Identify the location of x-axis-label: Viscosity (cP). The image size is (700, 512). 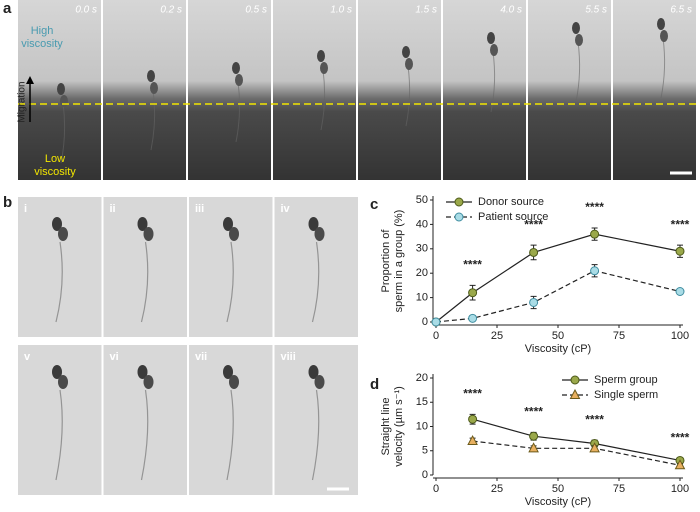
(558, 349).